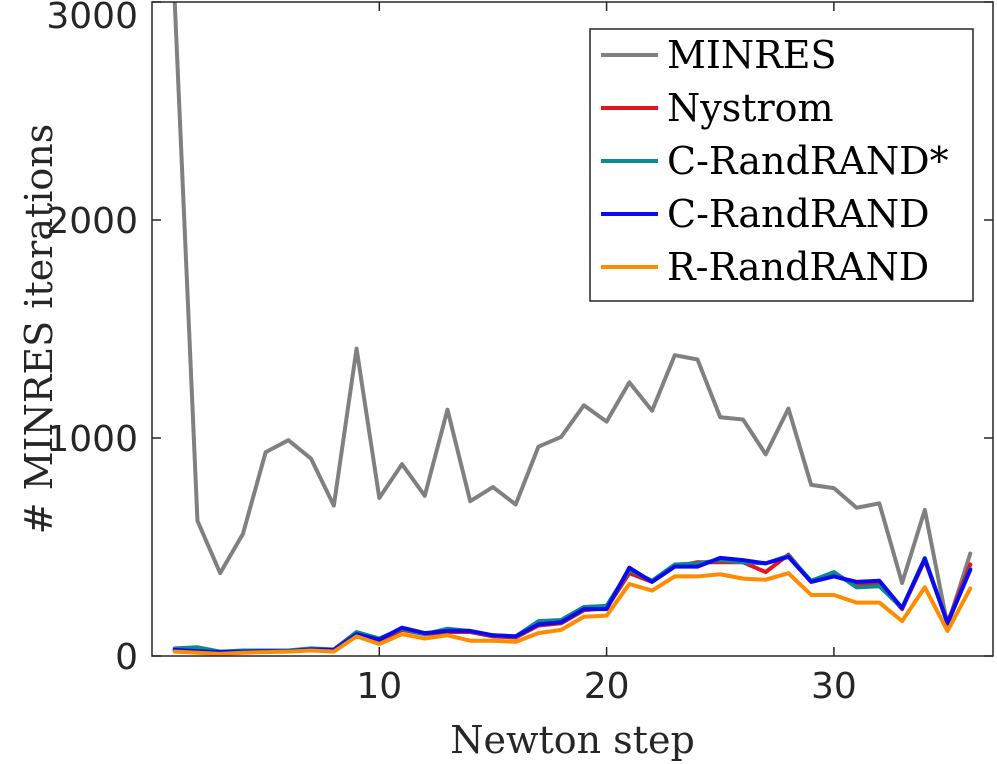 Image resolution: width=997 pixels, height=764 pixels. I want to click on y-axis-label: # MINRES iterations, so click(39, 329).